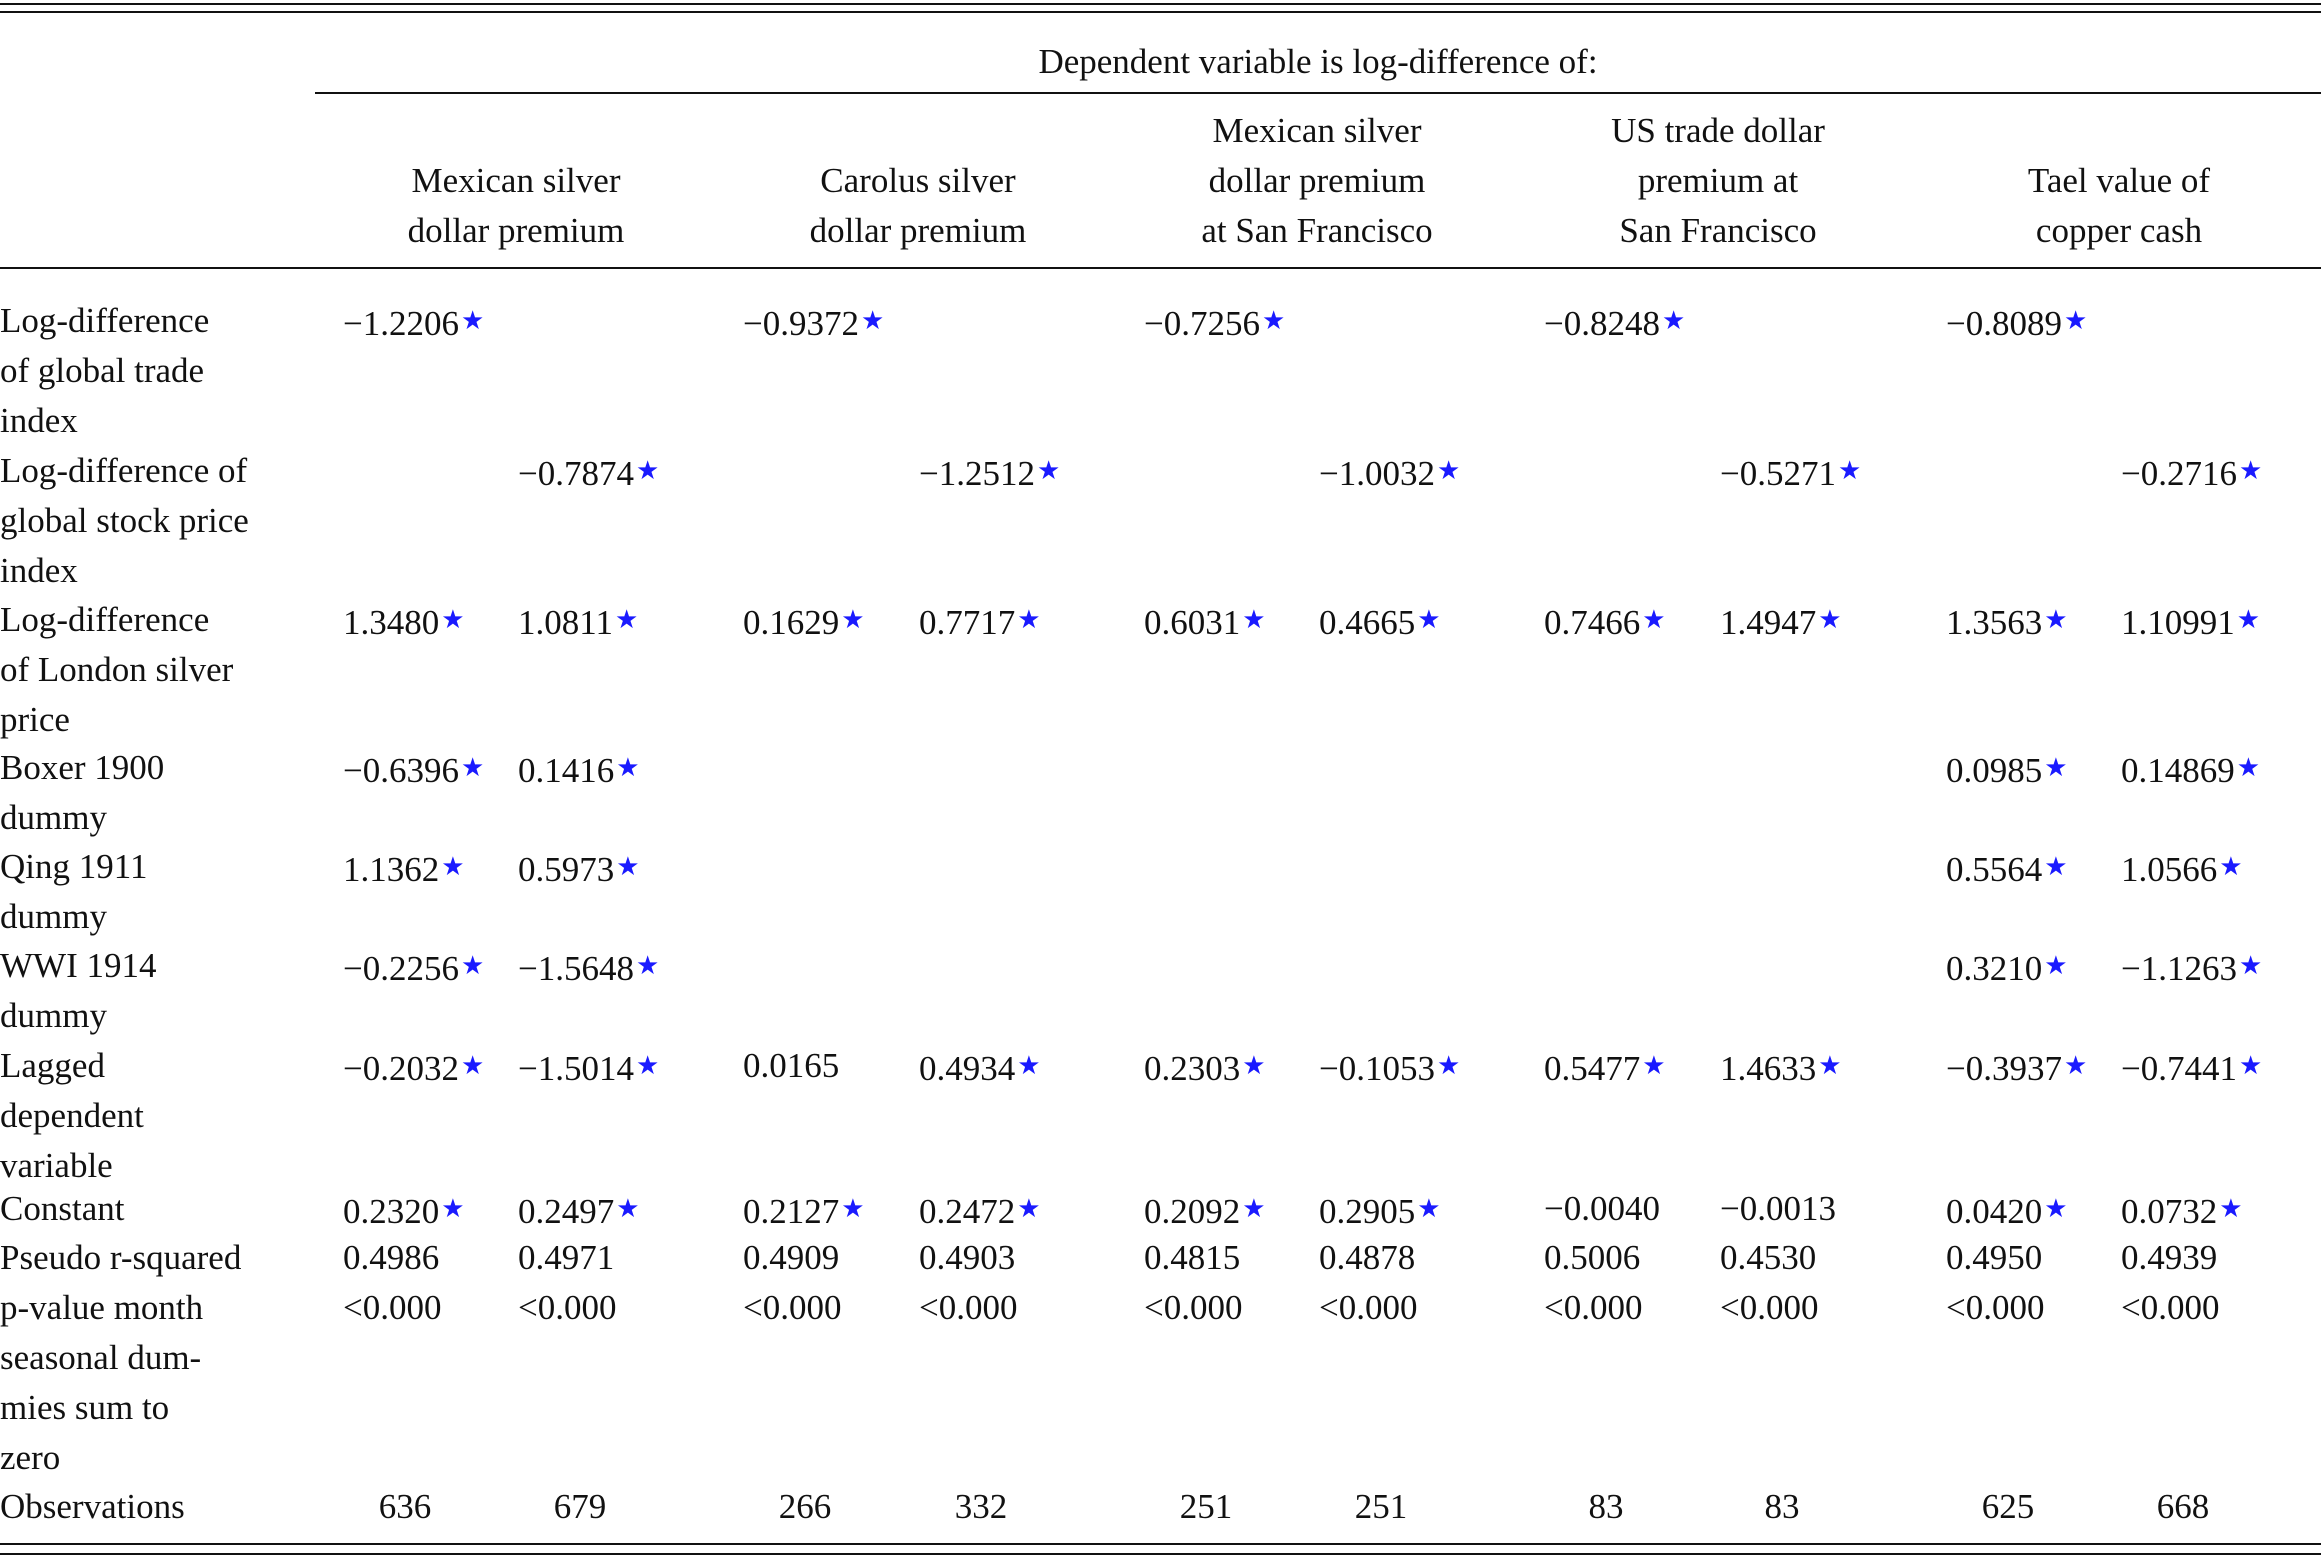 This screenshot has height=1560, width=2321. Describe the element at coordinates (2004, 1068) in the screenshot. I see `cell-value: −0.3937` at that location.